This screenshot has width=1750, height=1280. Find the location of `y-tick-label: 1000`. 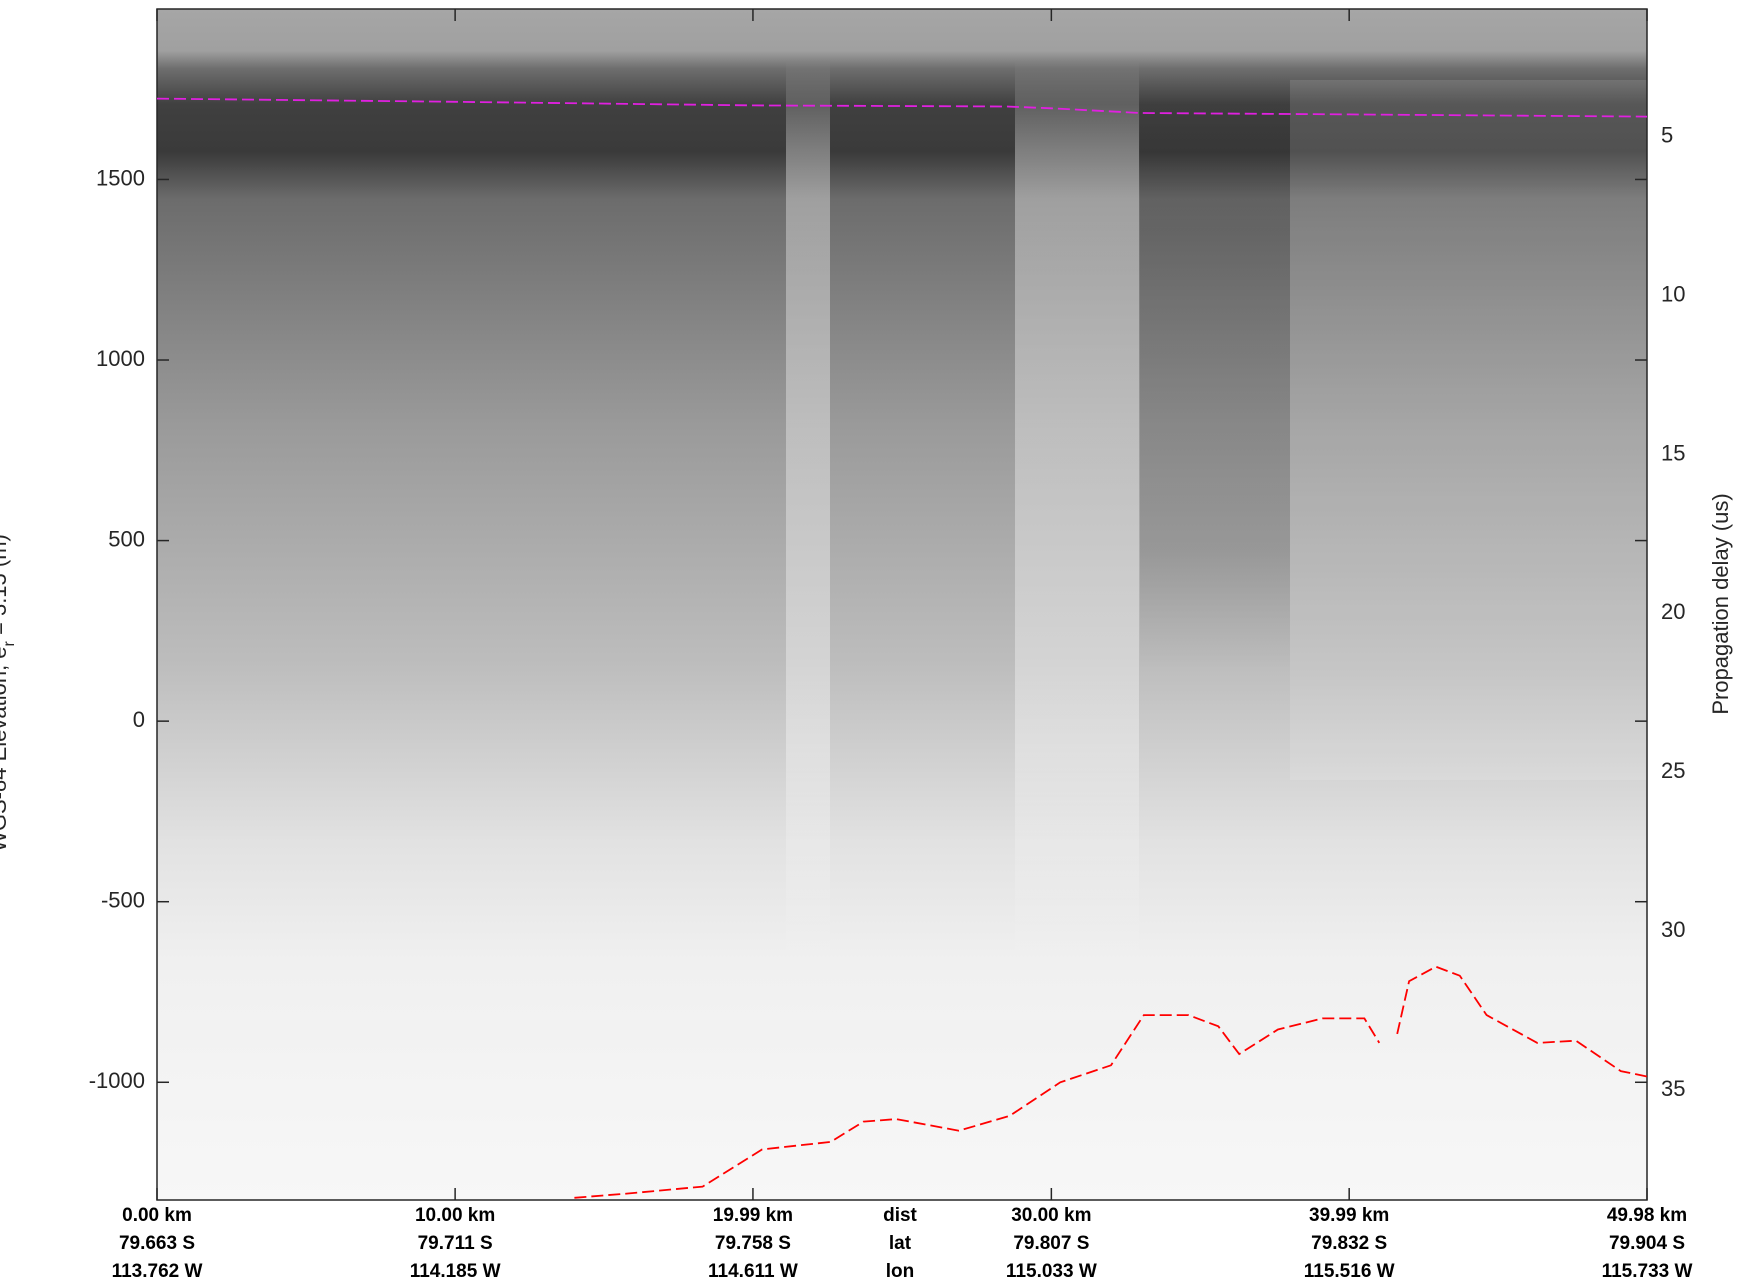

y-tick-label: 1000 is located at coordinates (120, 358).